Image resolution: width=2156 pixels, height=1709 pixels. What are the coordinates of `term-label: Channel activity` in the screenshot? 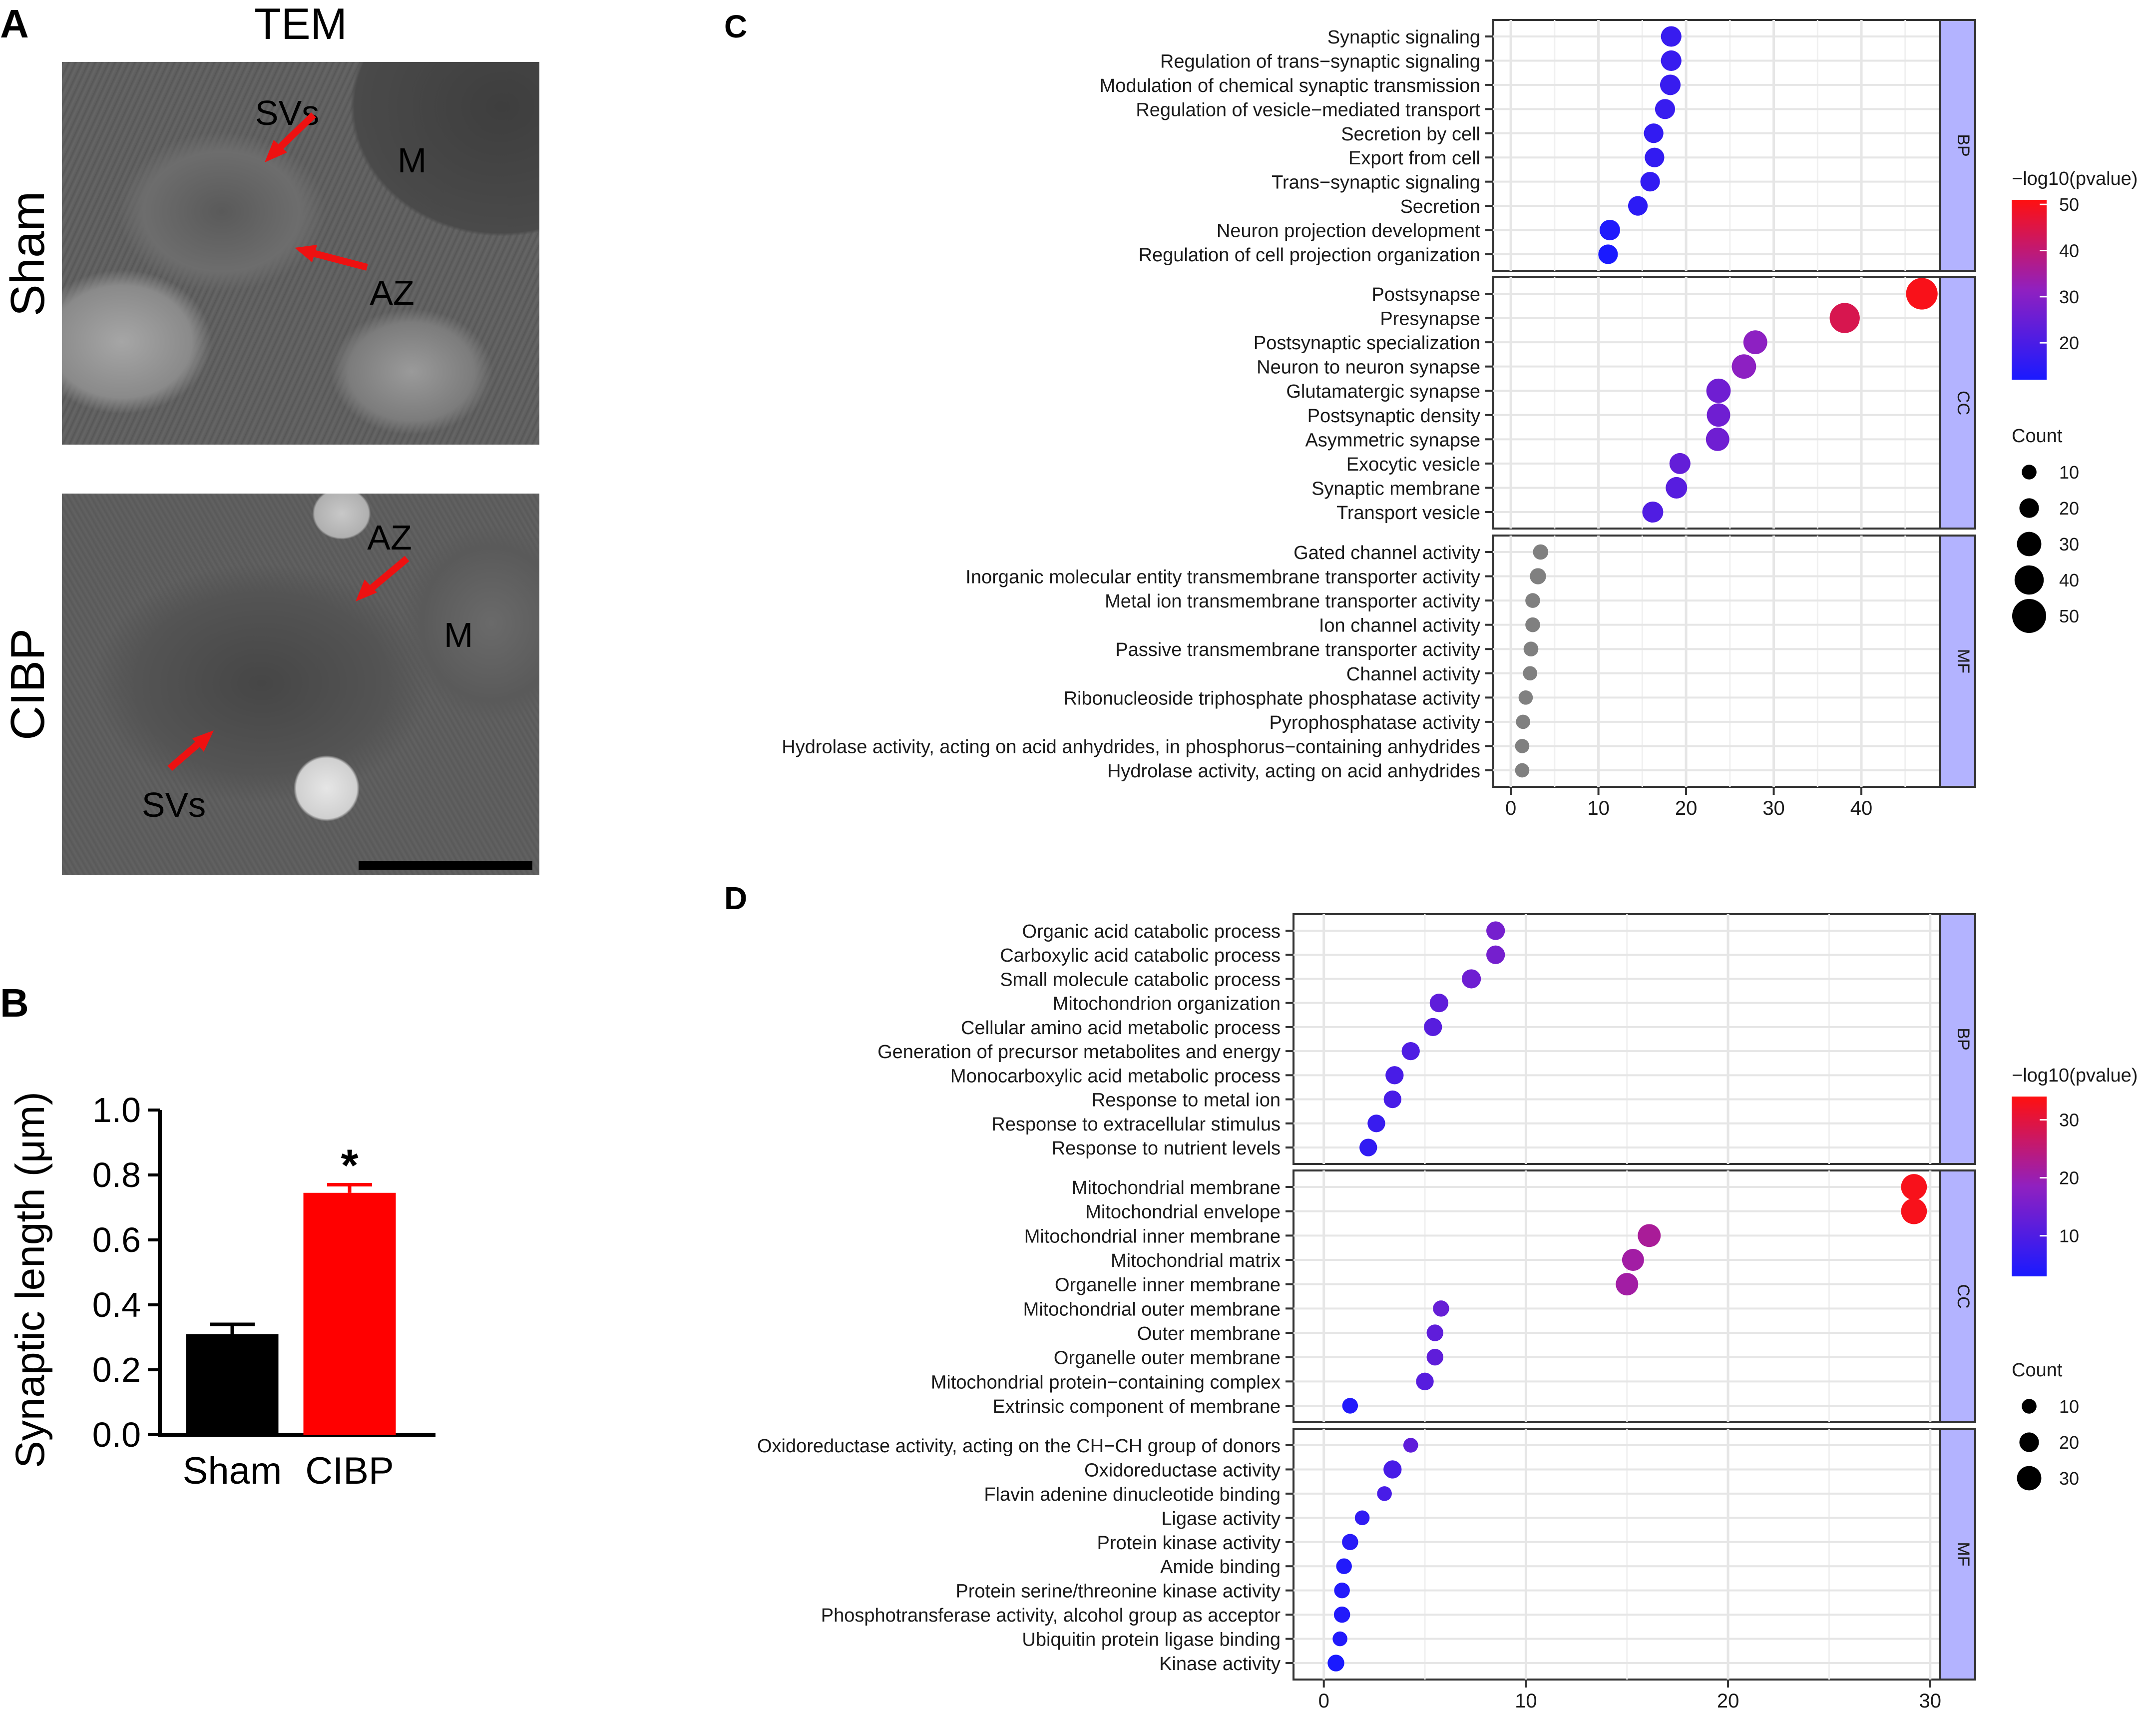 It's located at (1413, 674).